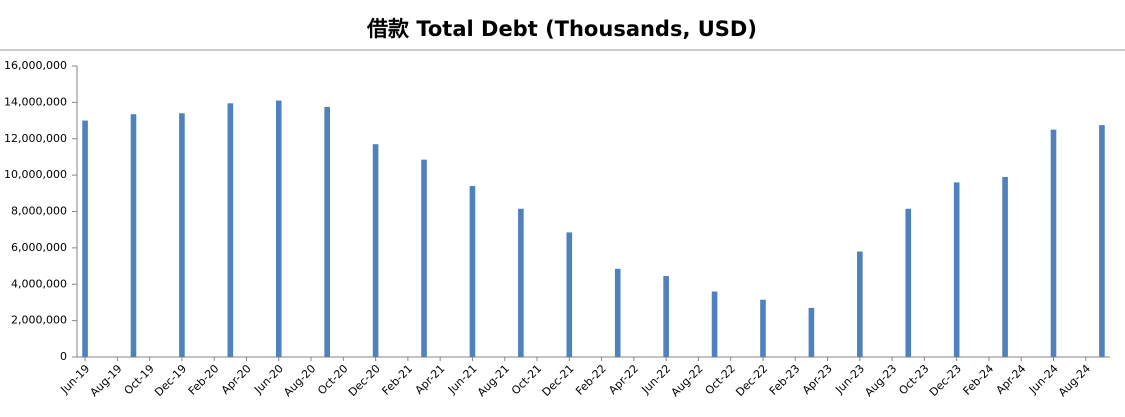  Describe the element at coordinates (1043, 379) in the screenshot. I see `x-tick-label: Jun-24` at that location.